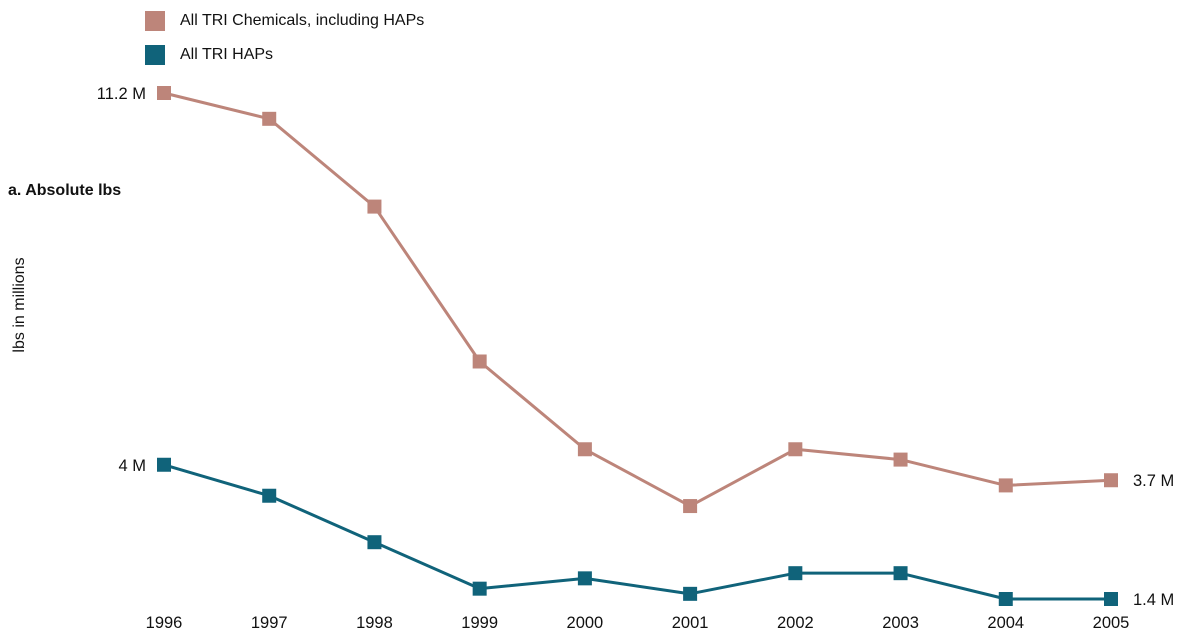 The width and height of the screenshot is (1200, 634). What do you see at coordinates (900, 623) in the screenshot?
I see `x-tick-label: 2003` at bounding box center [900, 623].